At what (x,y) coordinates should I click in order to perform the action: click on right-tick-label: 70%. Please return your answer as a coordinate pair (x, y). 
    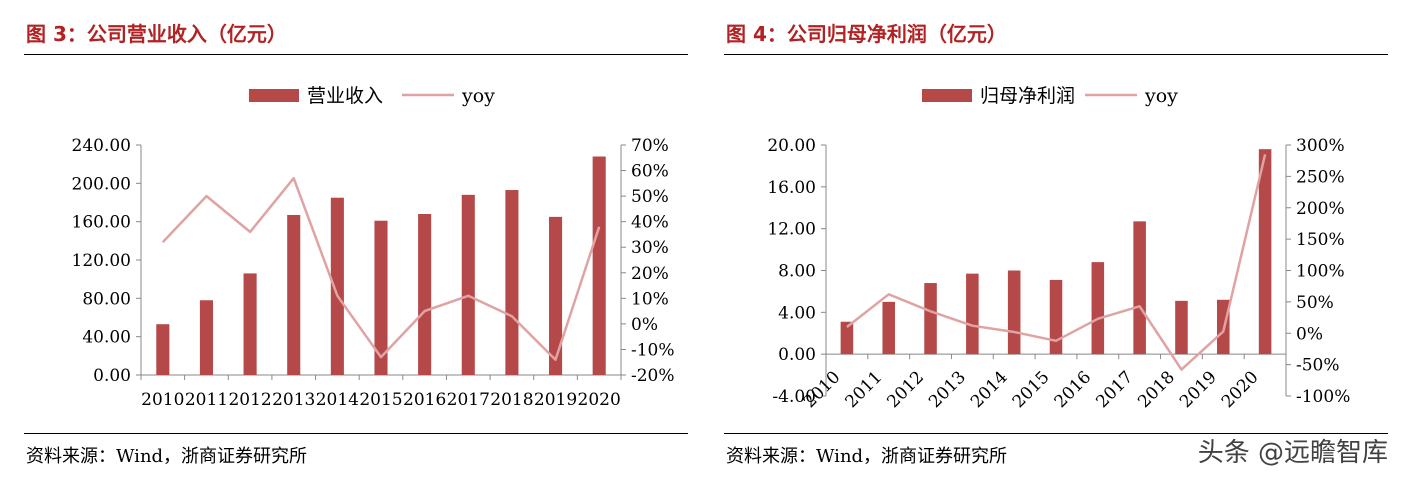
    Looking at the image, I should click on (650, 146).